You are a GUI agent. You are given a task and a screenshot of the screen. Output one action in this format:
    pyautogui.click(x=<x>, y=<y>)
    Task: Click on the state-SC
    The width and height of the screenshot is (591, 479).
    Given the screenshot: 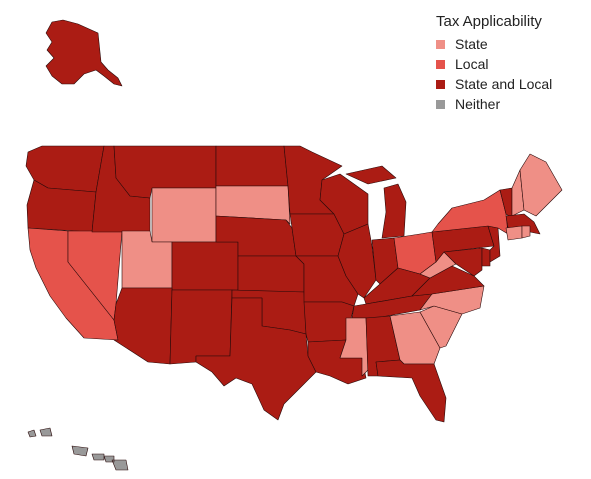 What is the action you would take?
    pyautogui.click(x=441, y=327)
    